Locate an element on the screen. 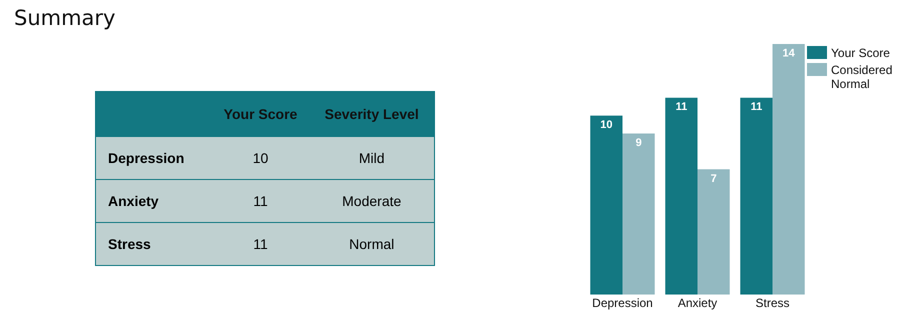 Image resolution: width=920 pixels, height=327 pixels. series-label: Your Score is located at coordinates (261, 114).